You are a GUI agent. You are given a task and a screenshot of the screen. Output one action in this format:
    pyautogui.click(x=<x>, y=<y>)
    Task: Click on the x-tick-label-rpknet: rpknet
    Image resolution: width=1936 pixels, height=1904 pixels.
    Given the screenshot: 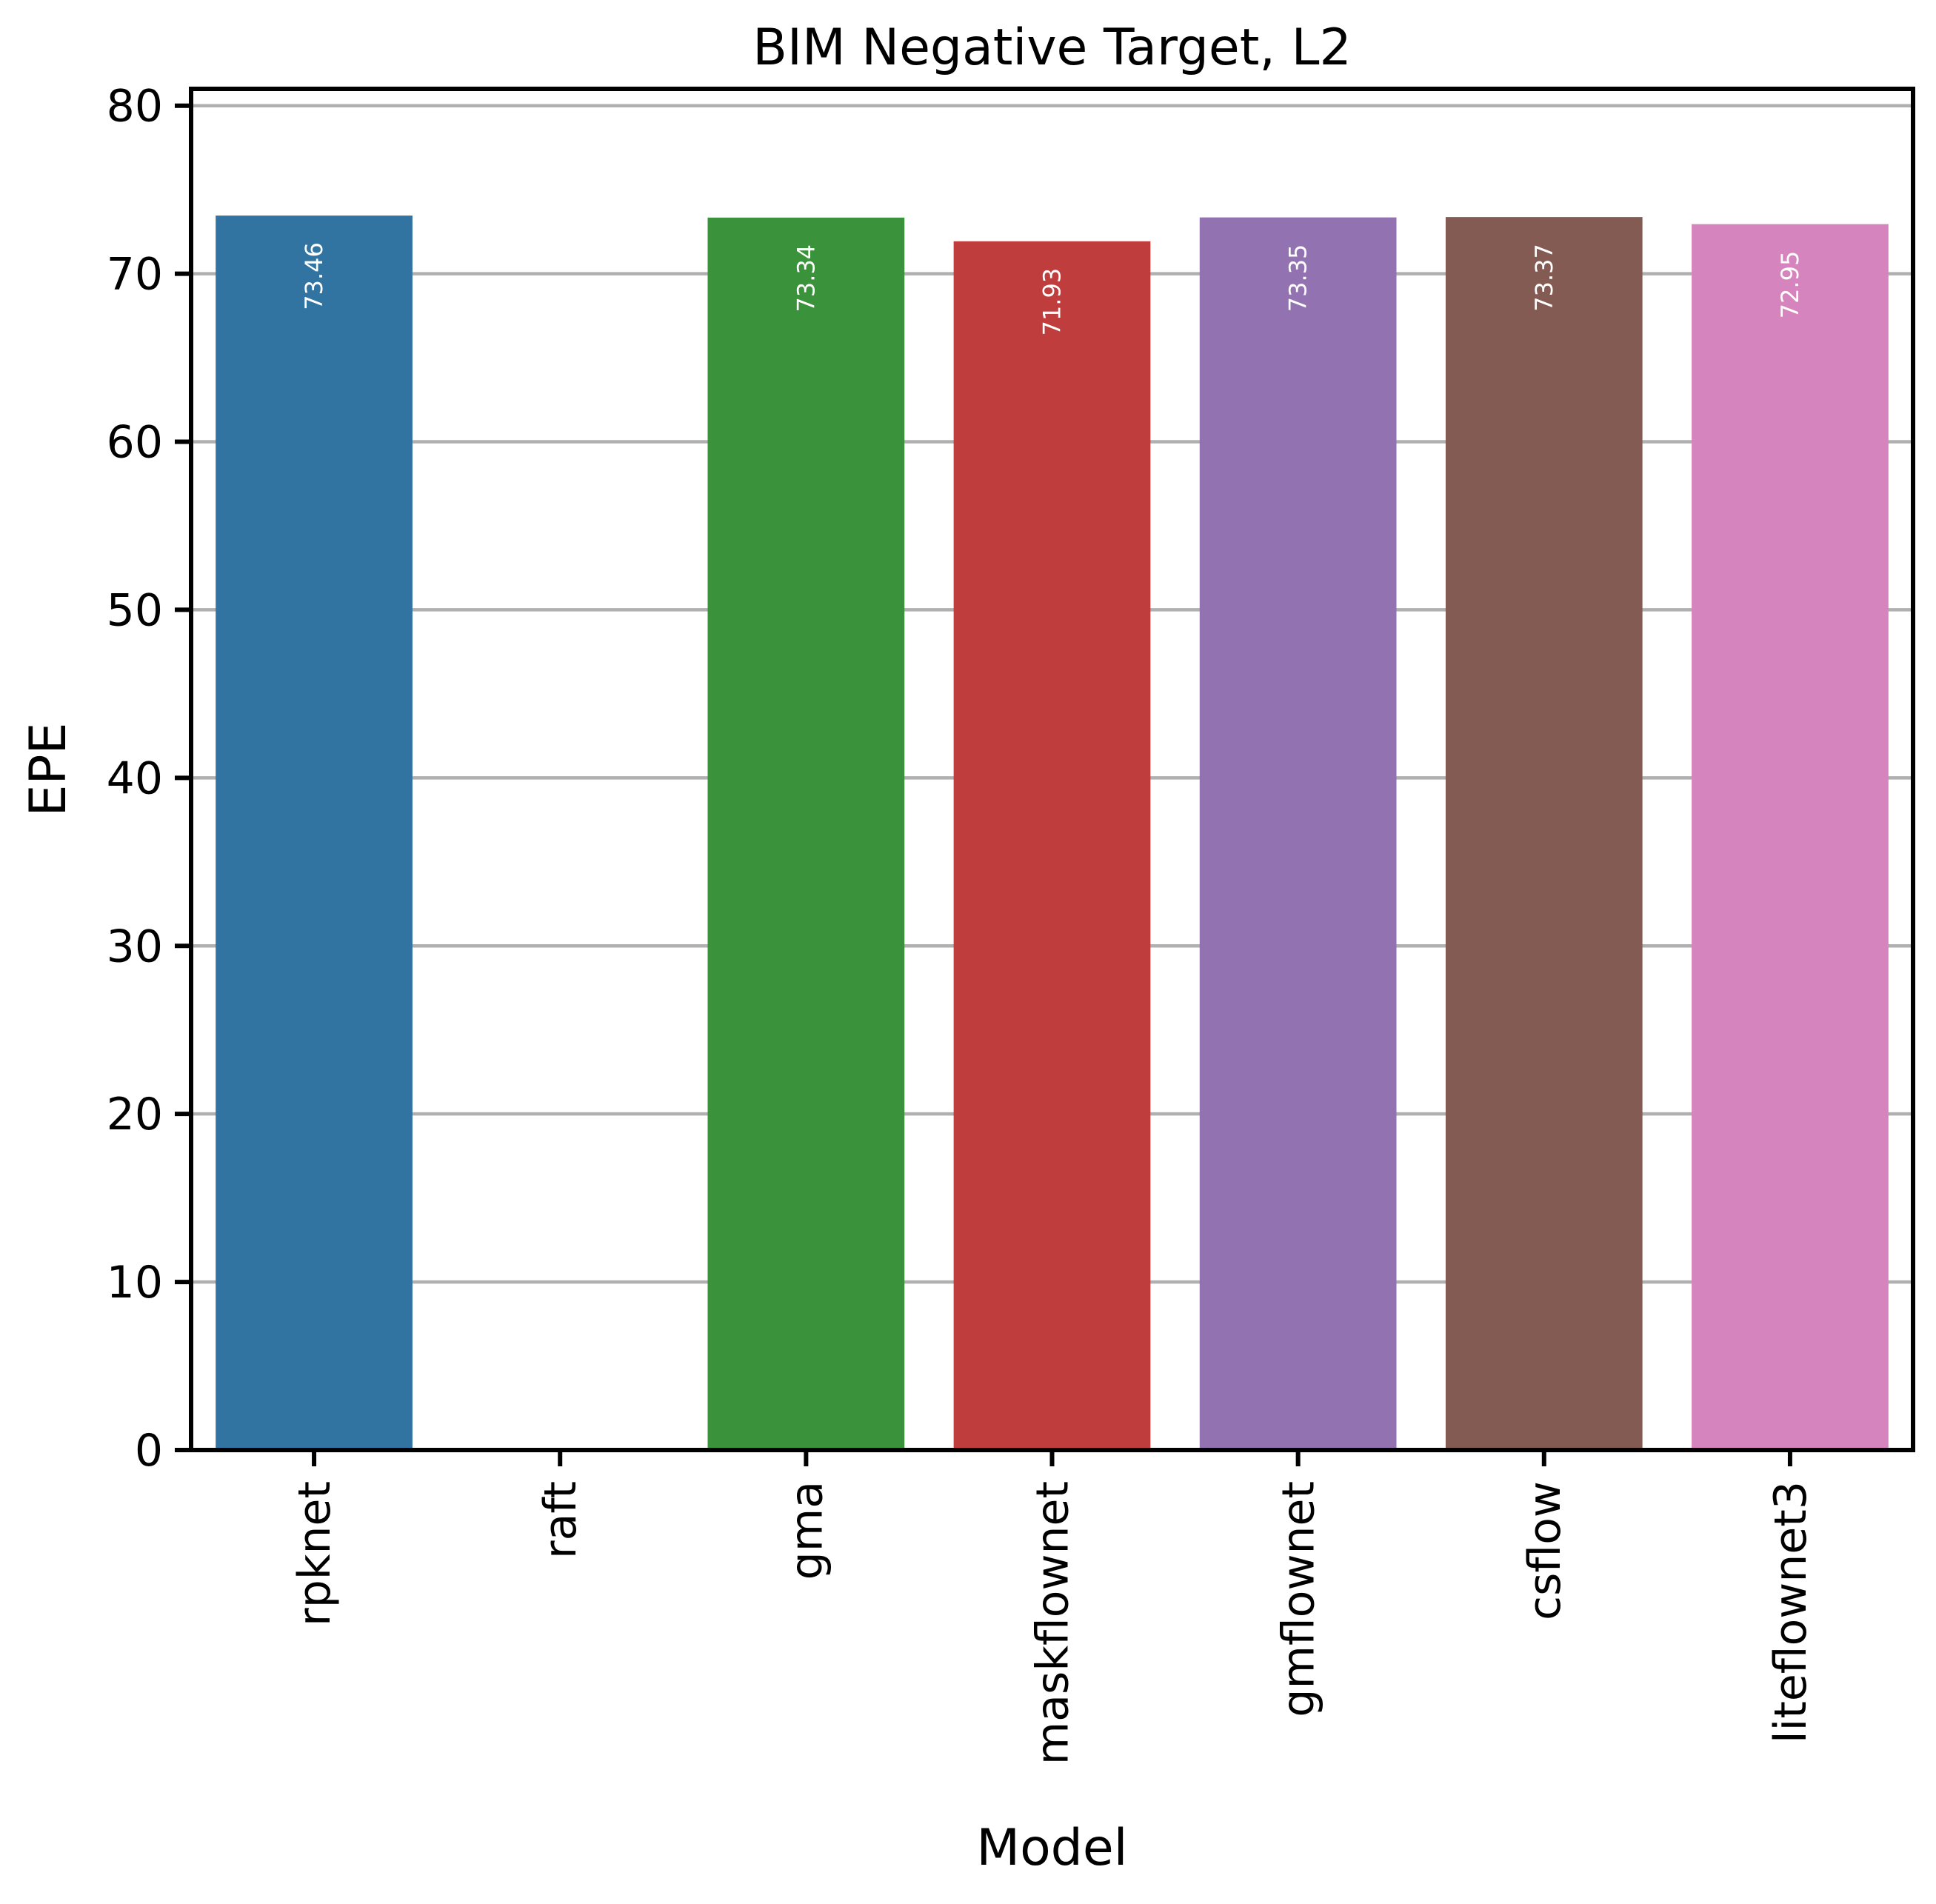 What is the action you would take?
    pyautogui.click(x=315, y=1554)
    